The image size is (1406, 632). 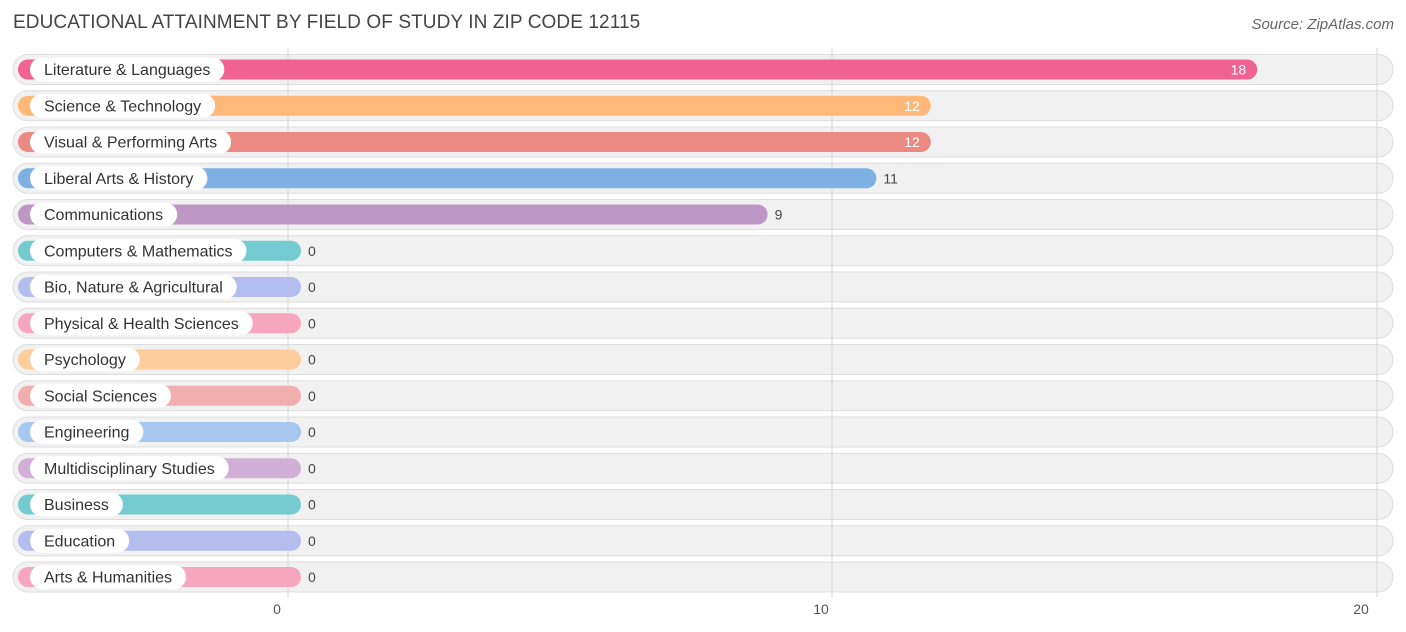 I want to click on category-label: Liberal Arts & History, so click(x=118, y=179).